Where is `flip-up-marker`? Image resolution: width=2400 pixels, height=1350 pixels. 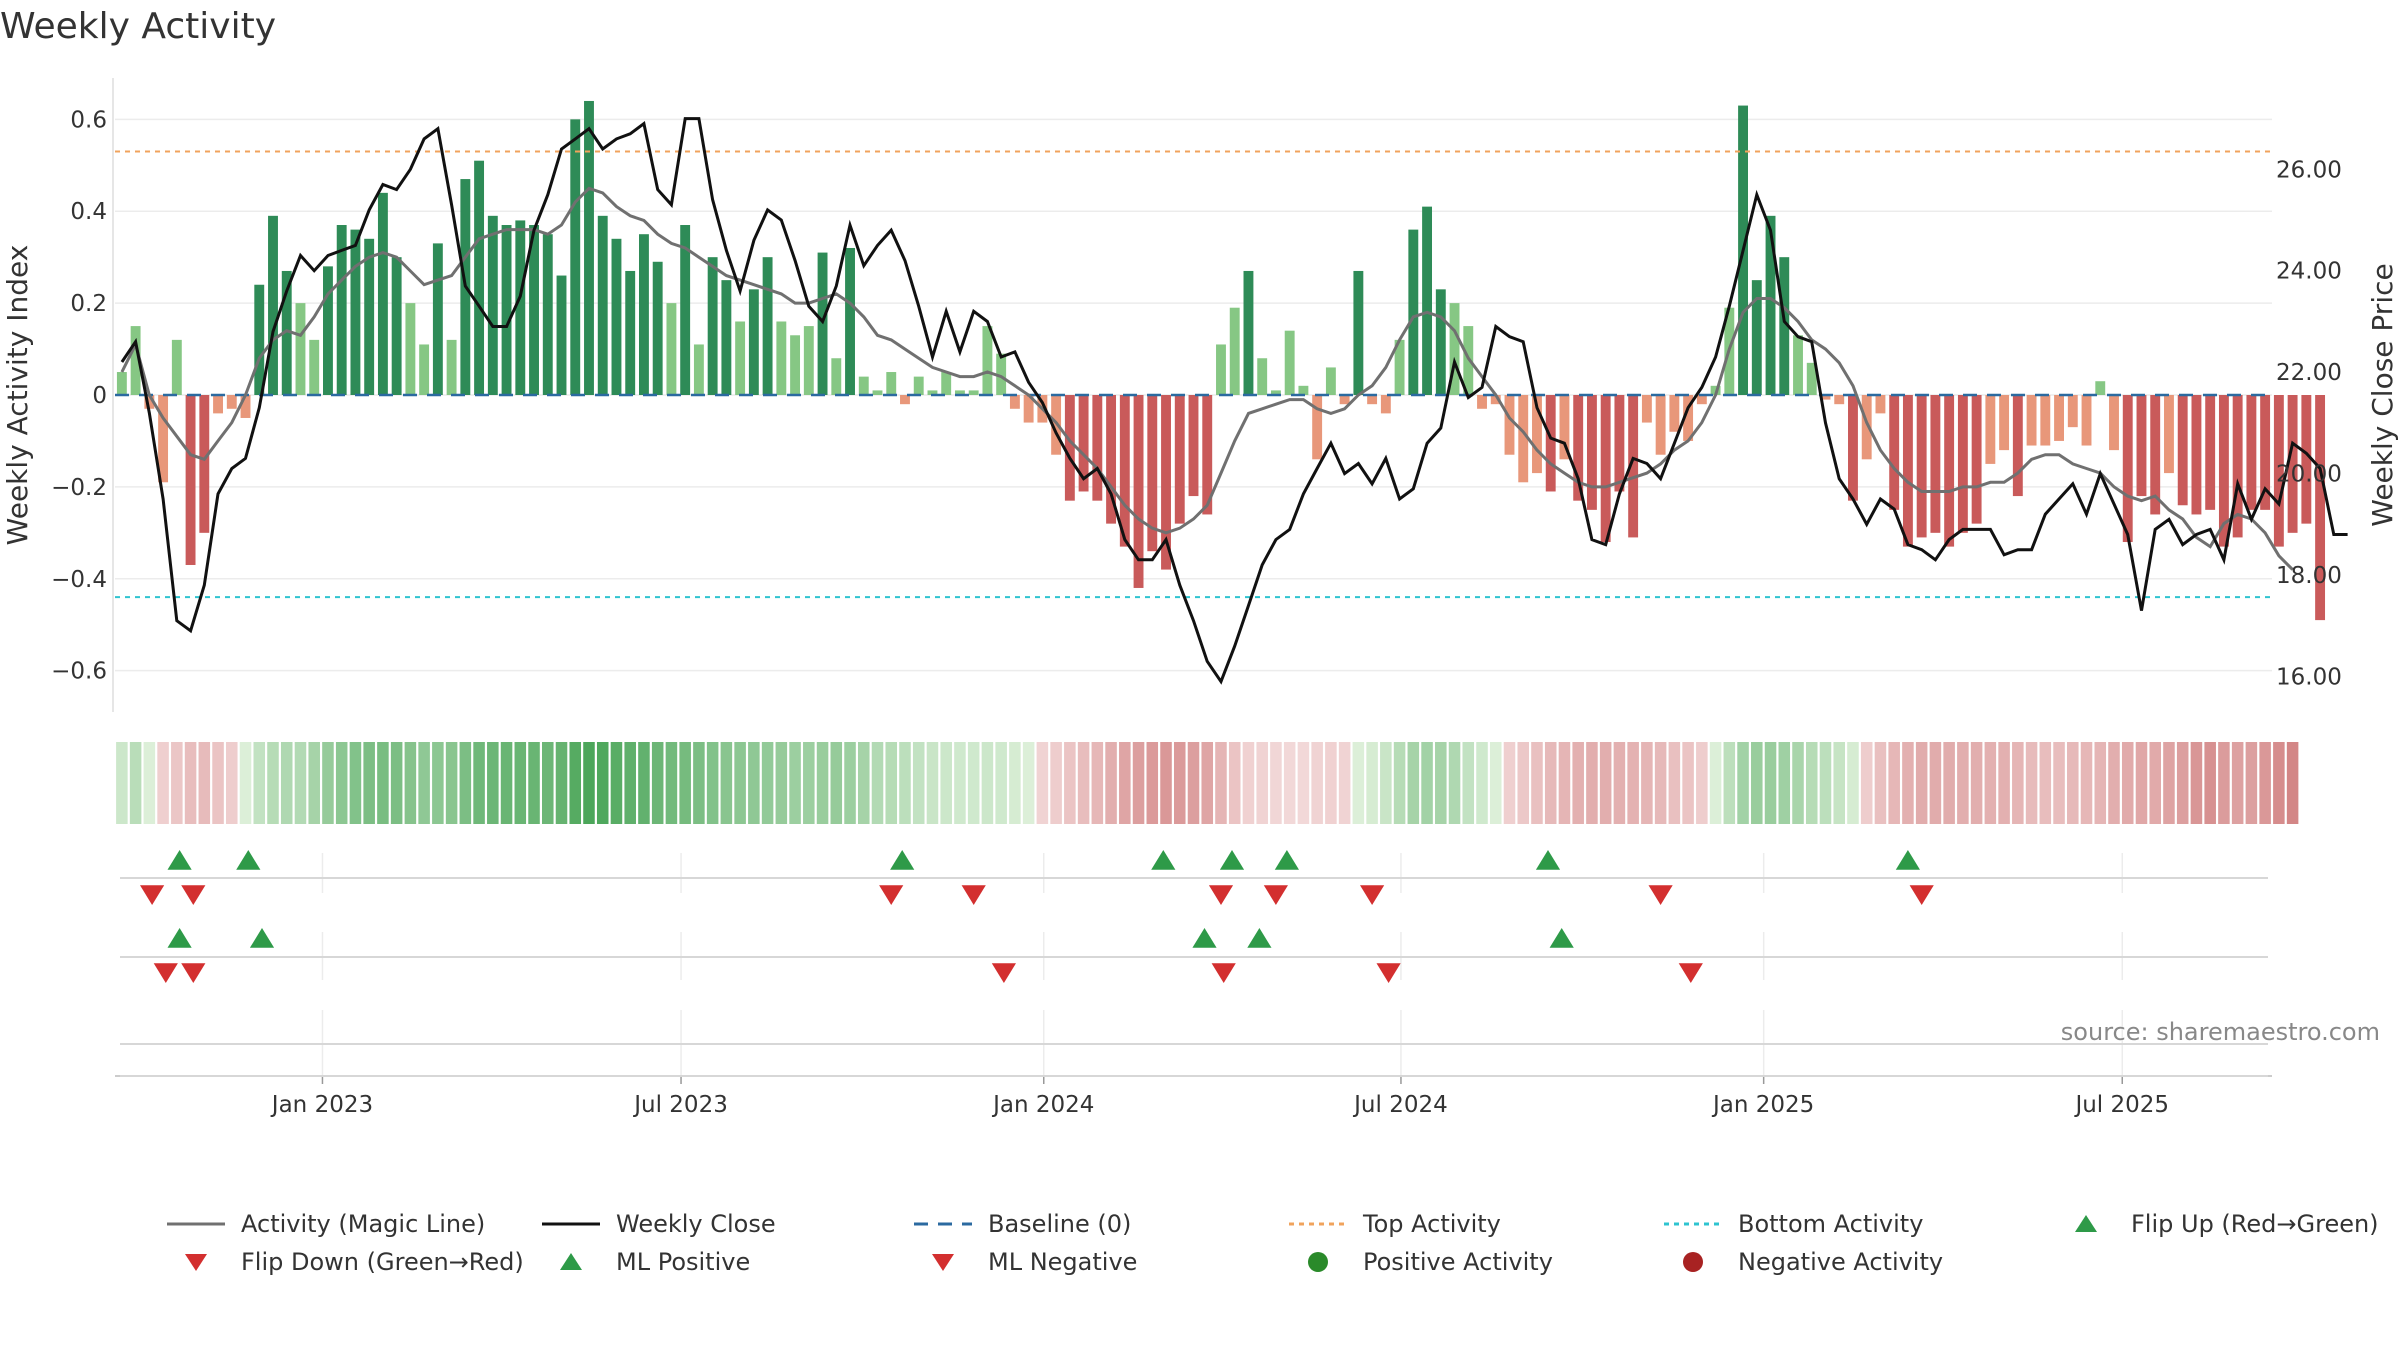
flip-up-marker is located at coordinates (1548, 860).